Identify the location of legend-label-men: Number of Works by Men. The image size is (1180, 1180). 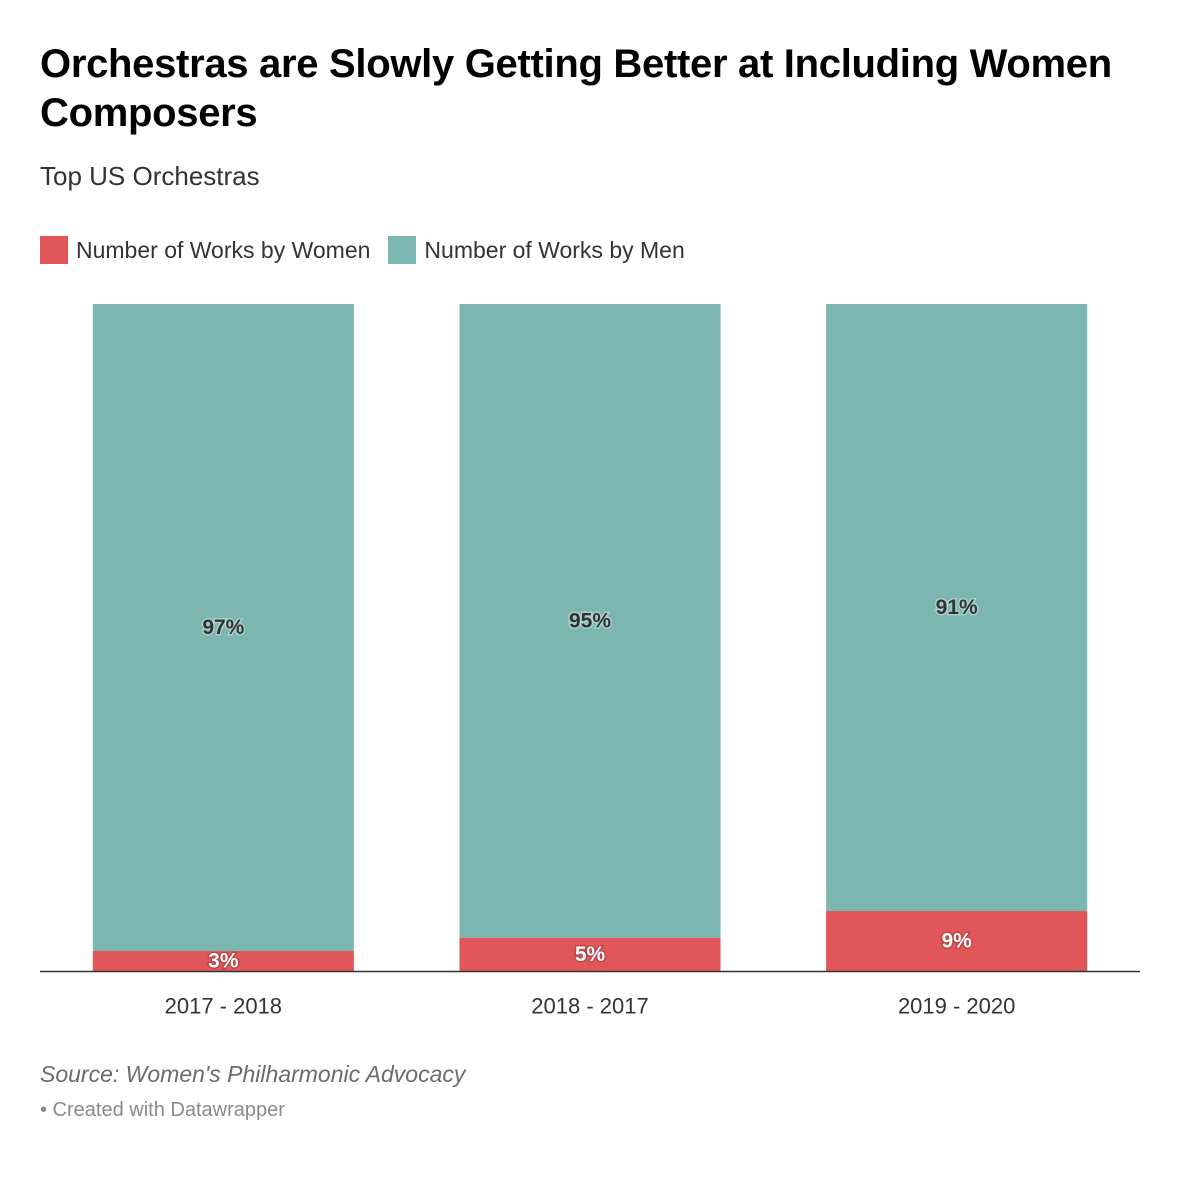
(554, 250).